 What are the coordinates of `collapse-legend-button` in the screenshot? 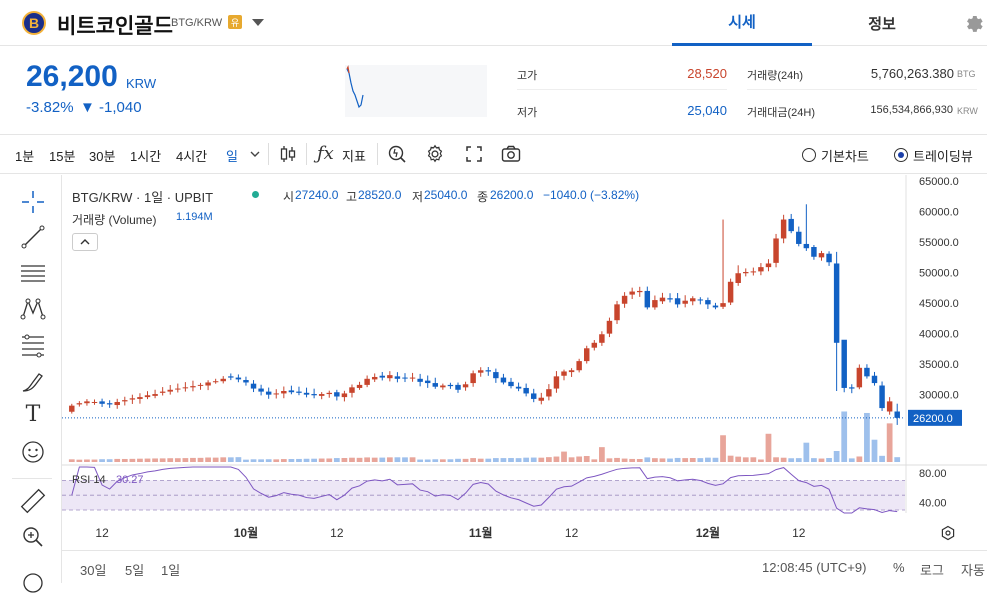 It's located at (85, 242).